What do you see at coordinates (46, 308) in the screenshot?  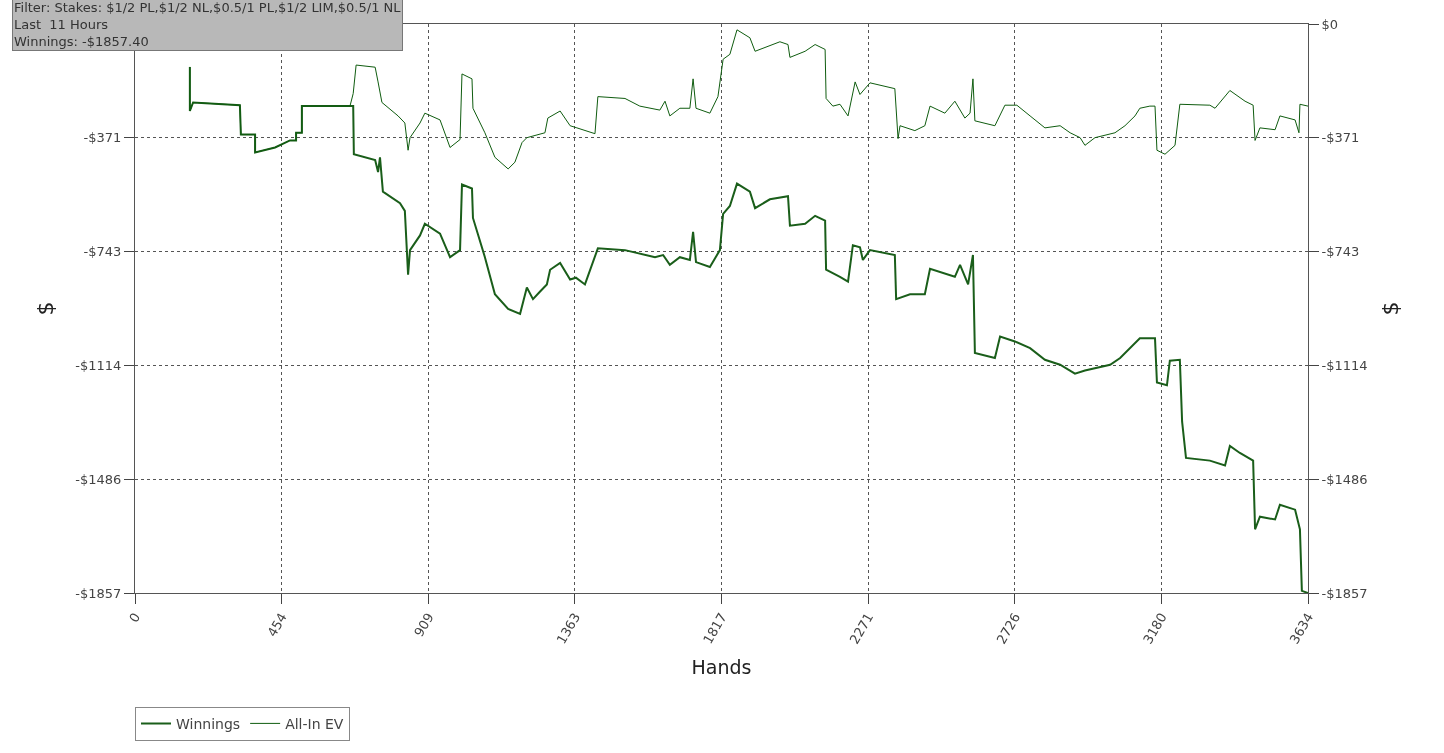 I see `y-axis-title: $` at bounding box center [46, 308].